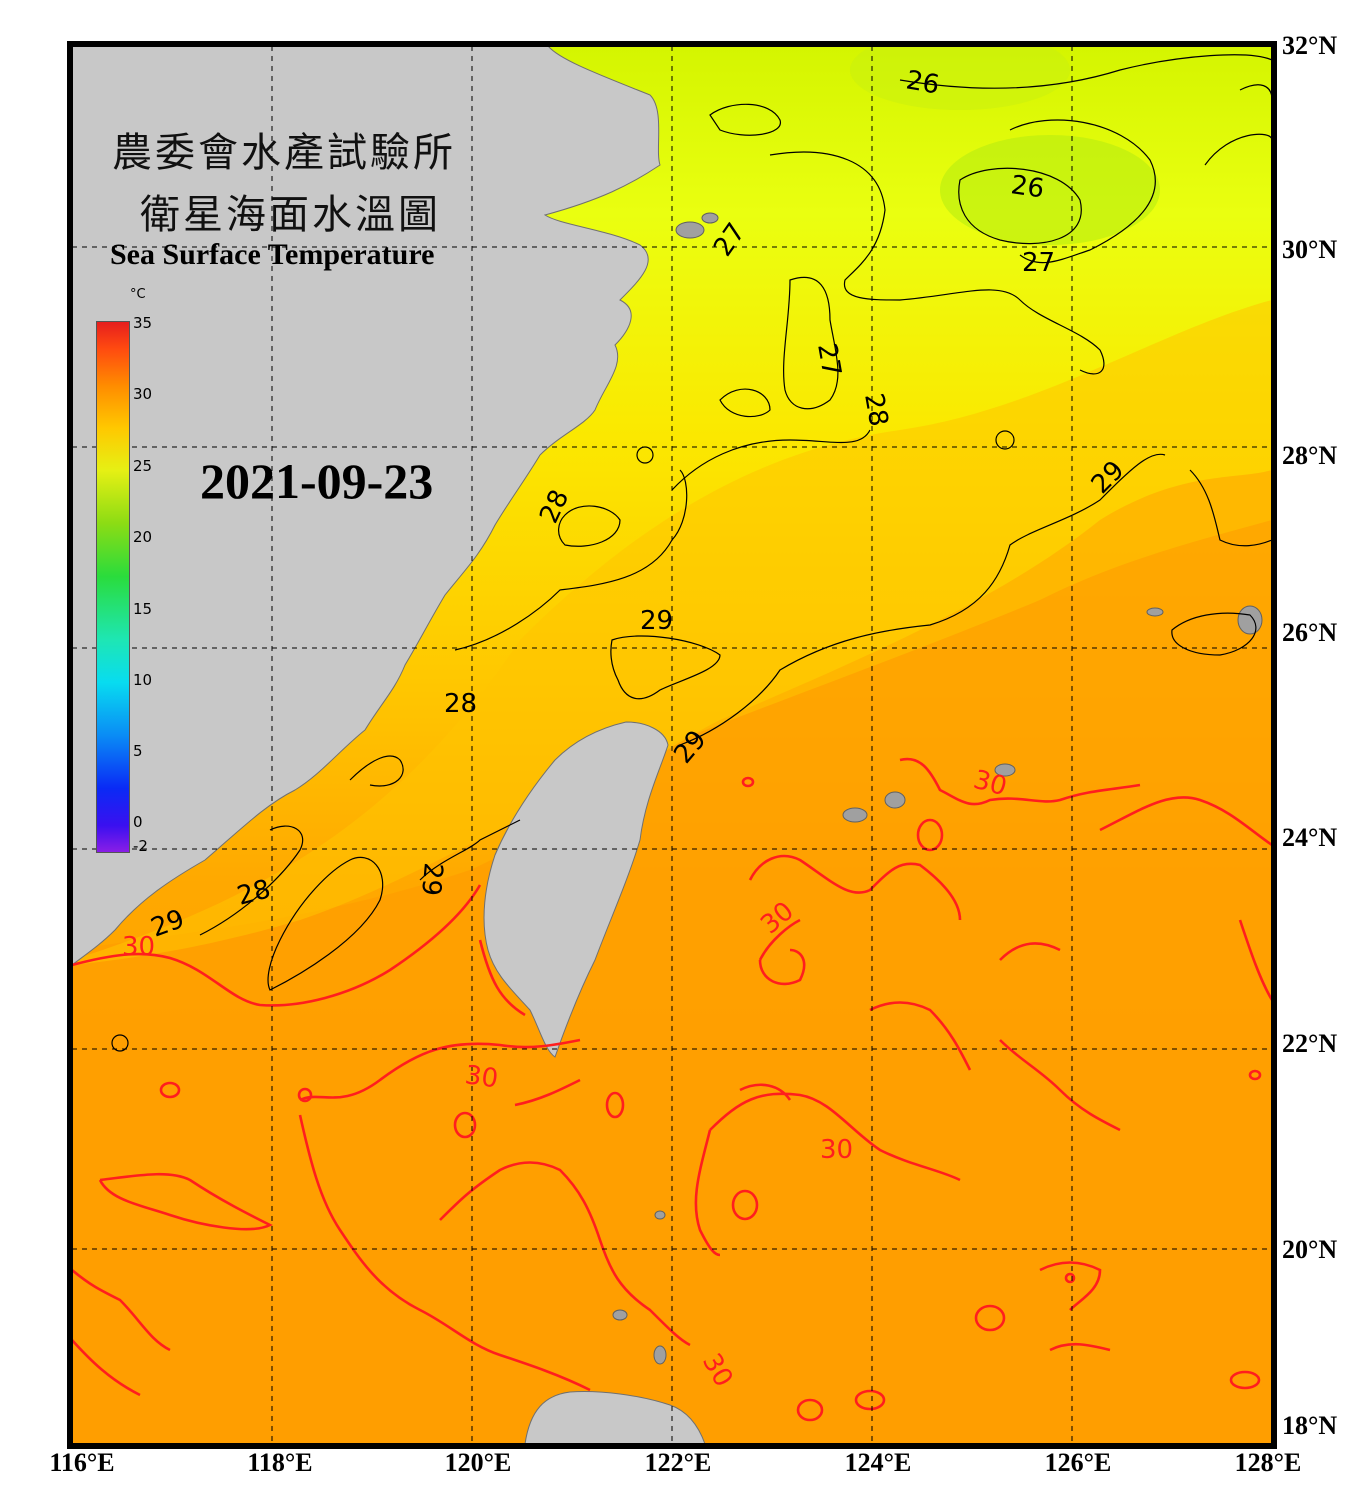 The width and height of the screenshot is (1350, 1500). I want to click on lat-label: 26°N, so click(1310, 632).